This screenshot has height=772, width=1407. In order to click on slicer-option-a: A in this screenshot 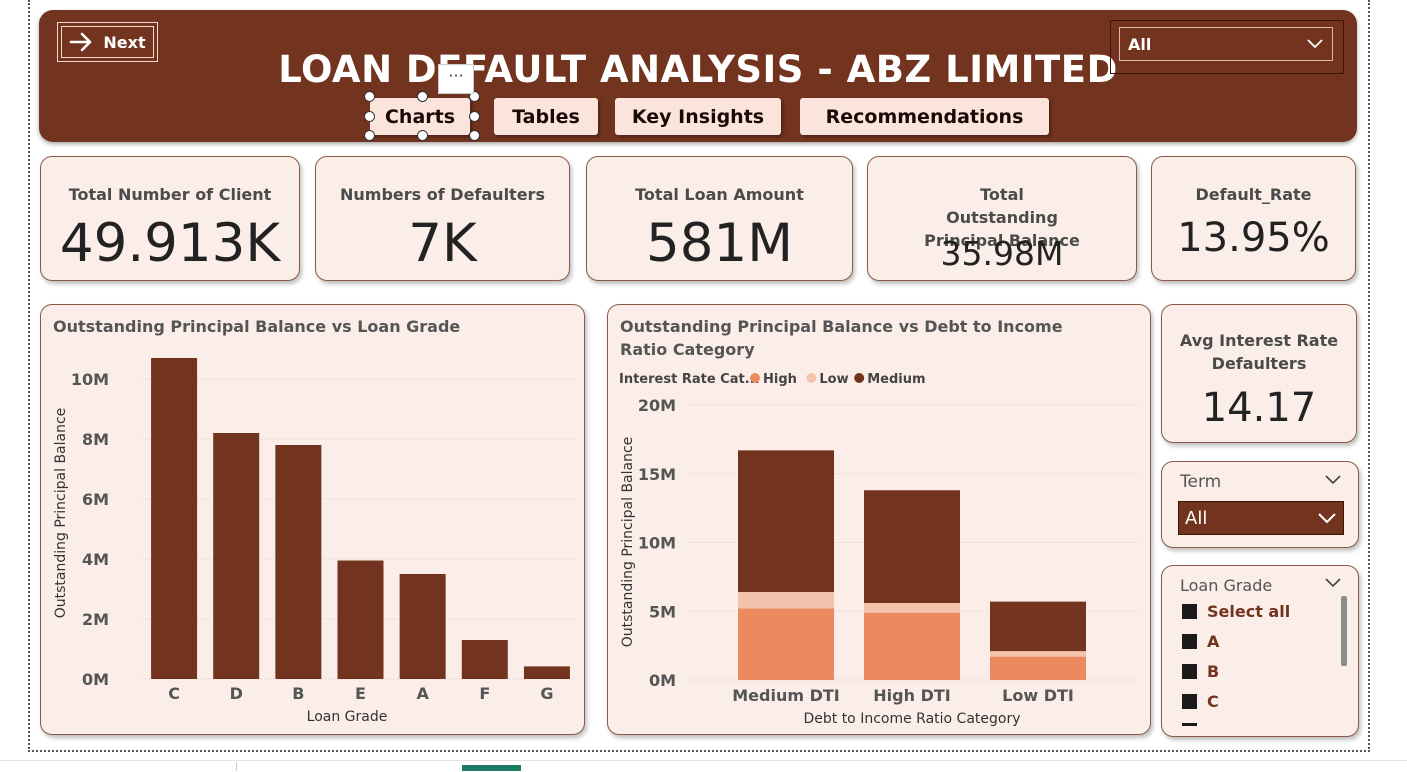, I will do `click(1200, 641)`.